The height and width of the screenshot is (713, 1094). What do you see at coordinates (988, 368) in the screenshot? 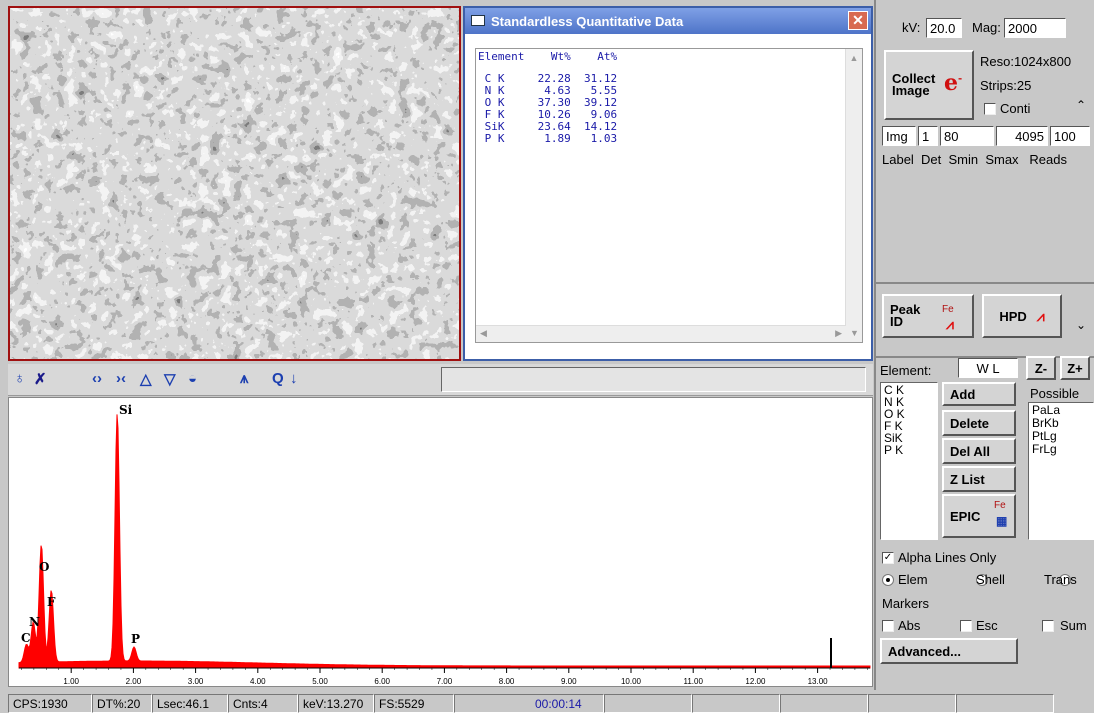
I see `wl-field: W L` at bounding box center [988, 368].